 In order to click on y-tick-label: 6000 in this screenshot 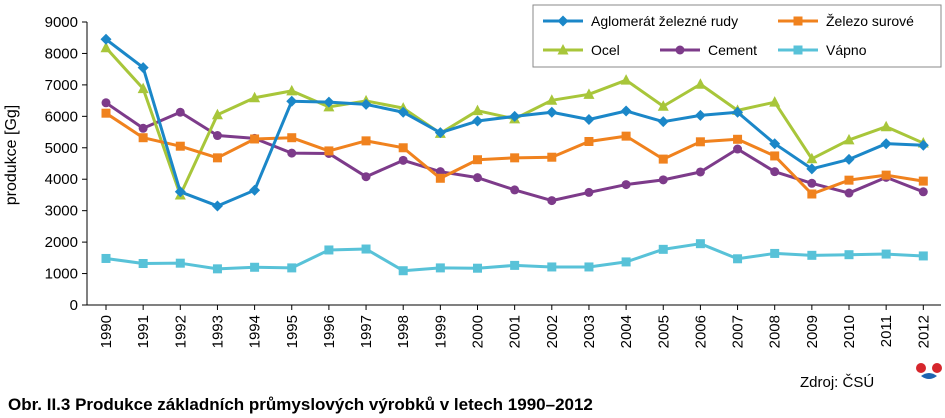, I will do `click(61, 116)`.